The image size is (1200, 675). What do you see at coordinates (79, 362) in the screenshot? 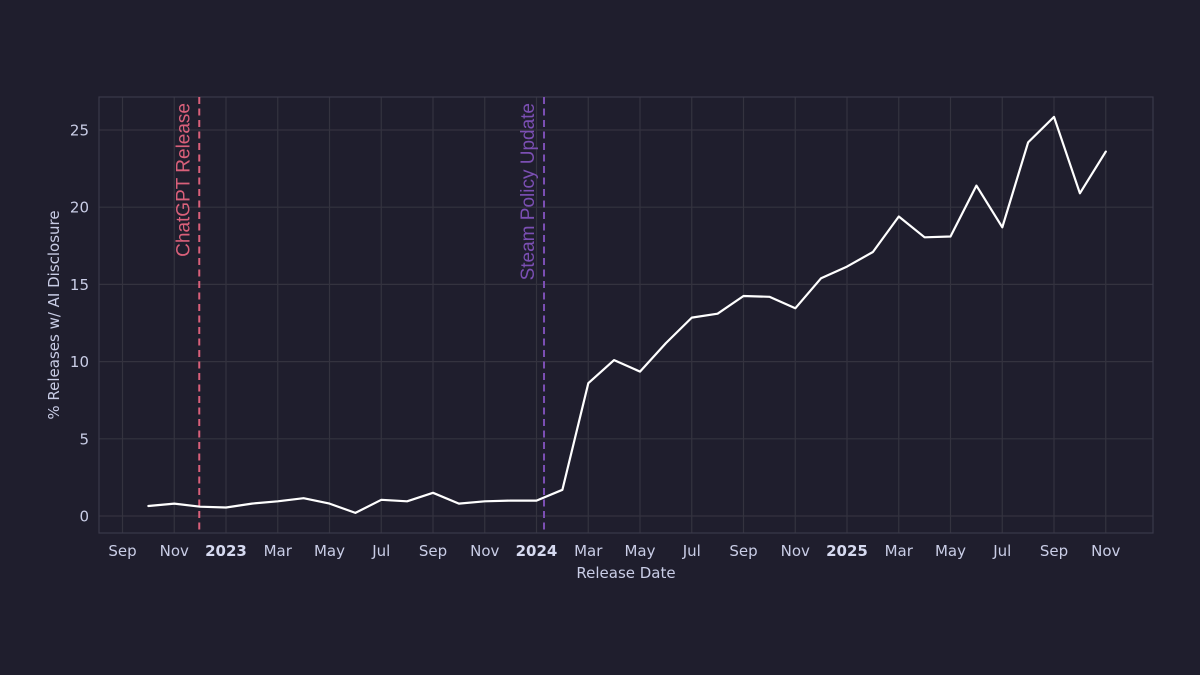
I see `y-tick-label: 10` at bounding box center [79, 362].